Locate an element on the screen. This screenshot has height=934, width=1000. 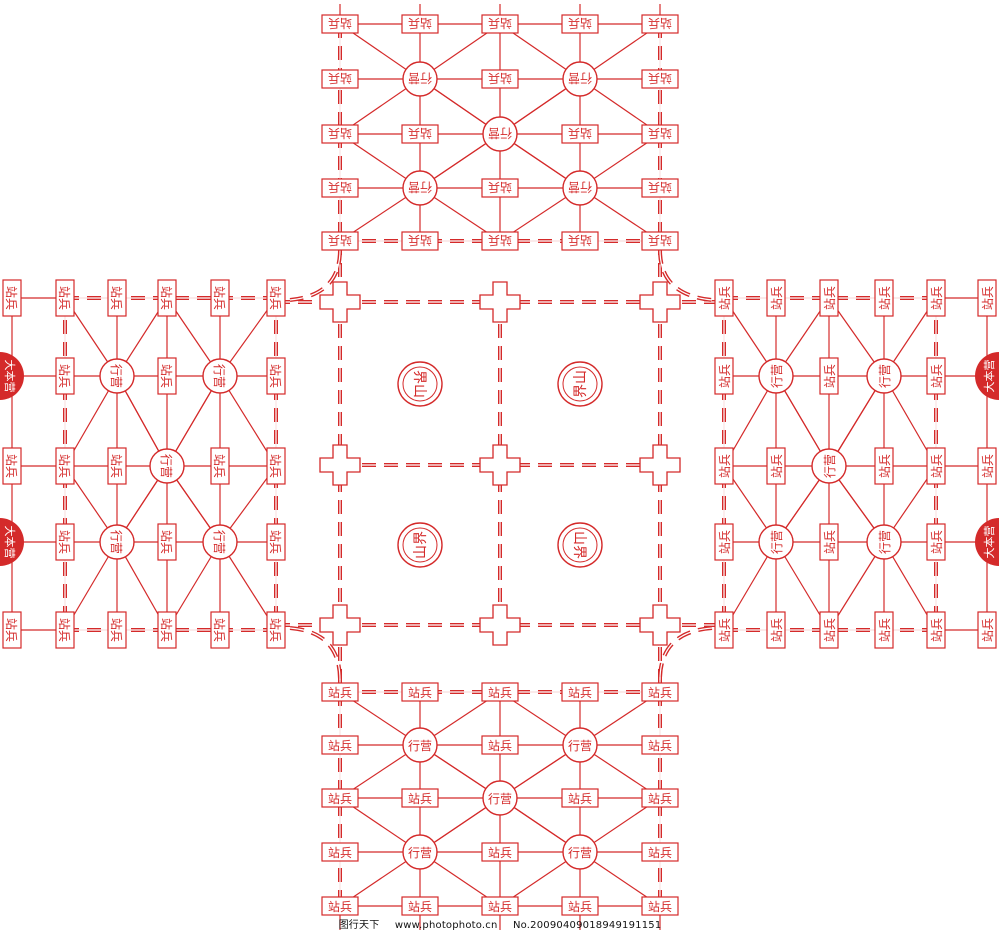
footer-number: No.20090409018949191151 is located at coordinates (587, 925).